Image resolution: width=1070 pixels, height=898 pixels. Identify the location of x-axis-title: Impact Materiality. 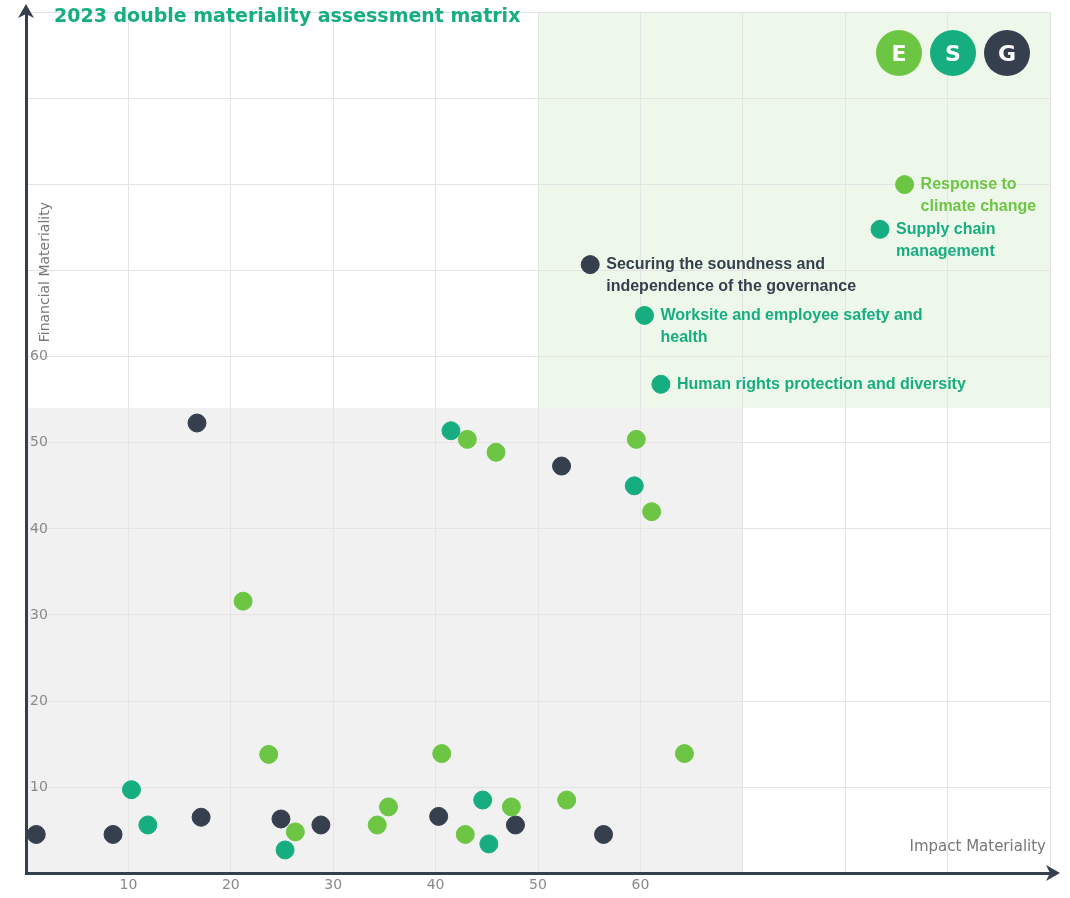
(977, 846).